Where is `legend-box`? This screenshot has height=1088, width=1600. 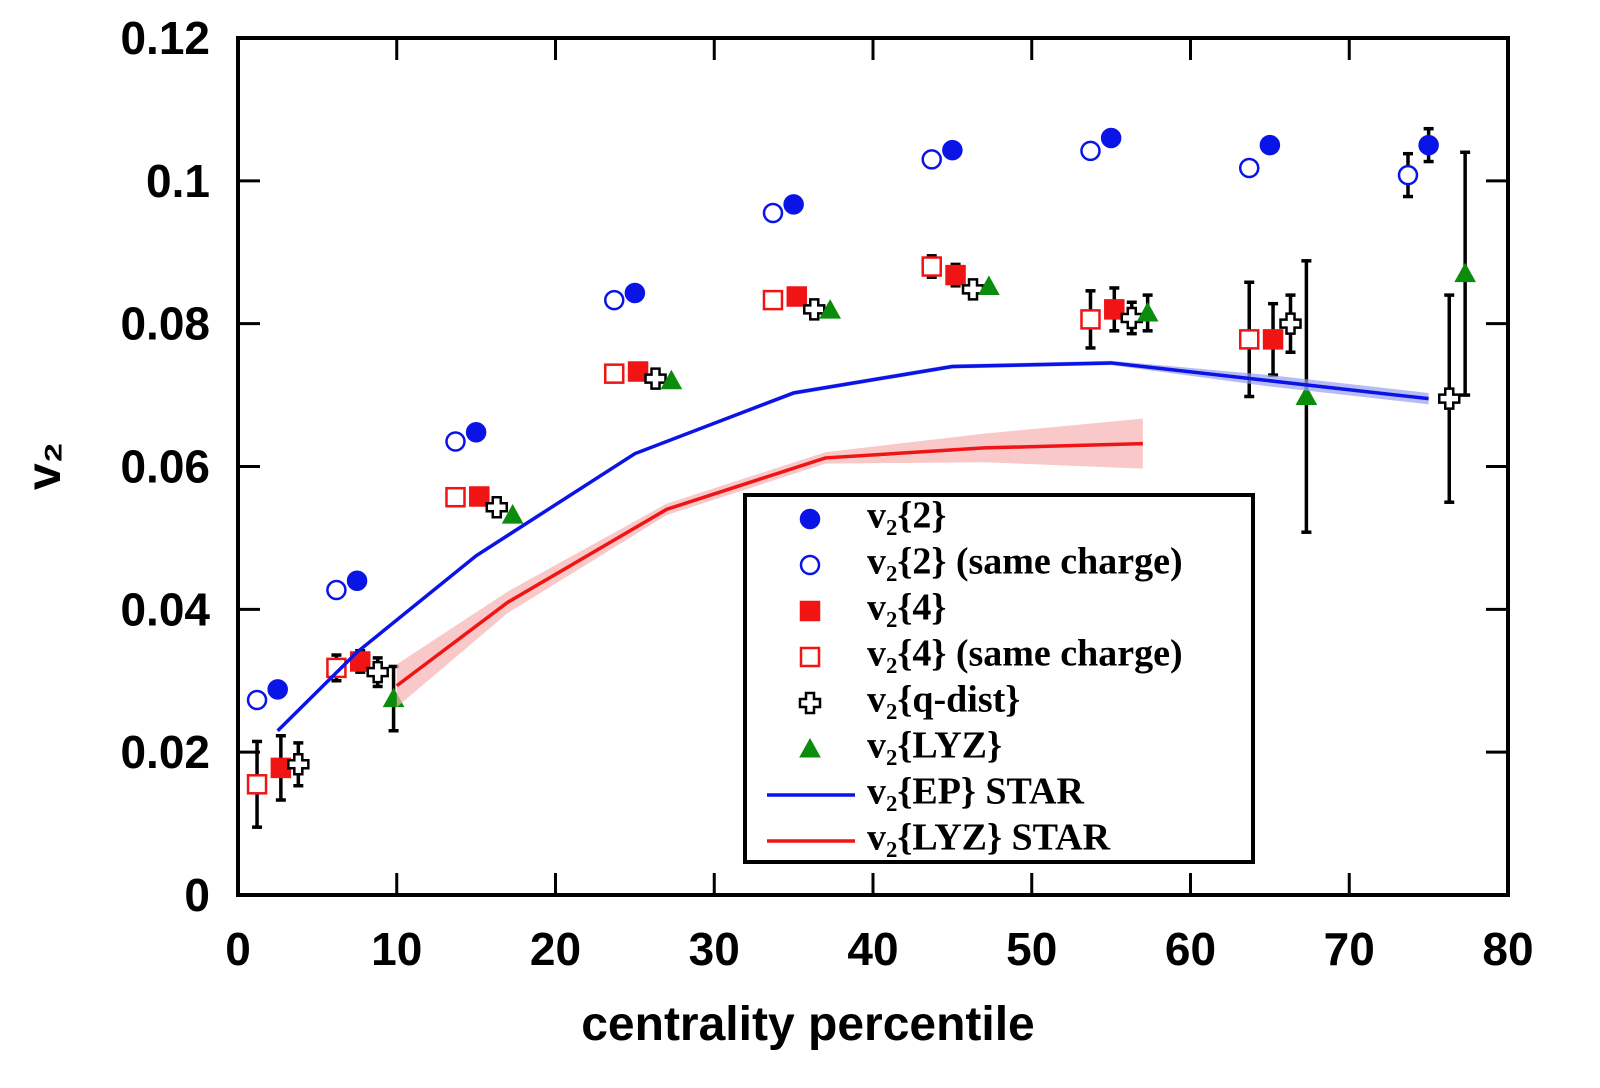
legend-box is located at coordinates (999, 678).